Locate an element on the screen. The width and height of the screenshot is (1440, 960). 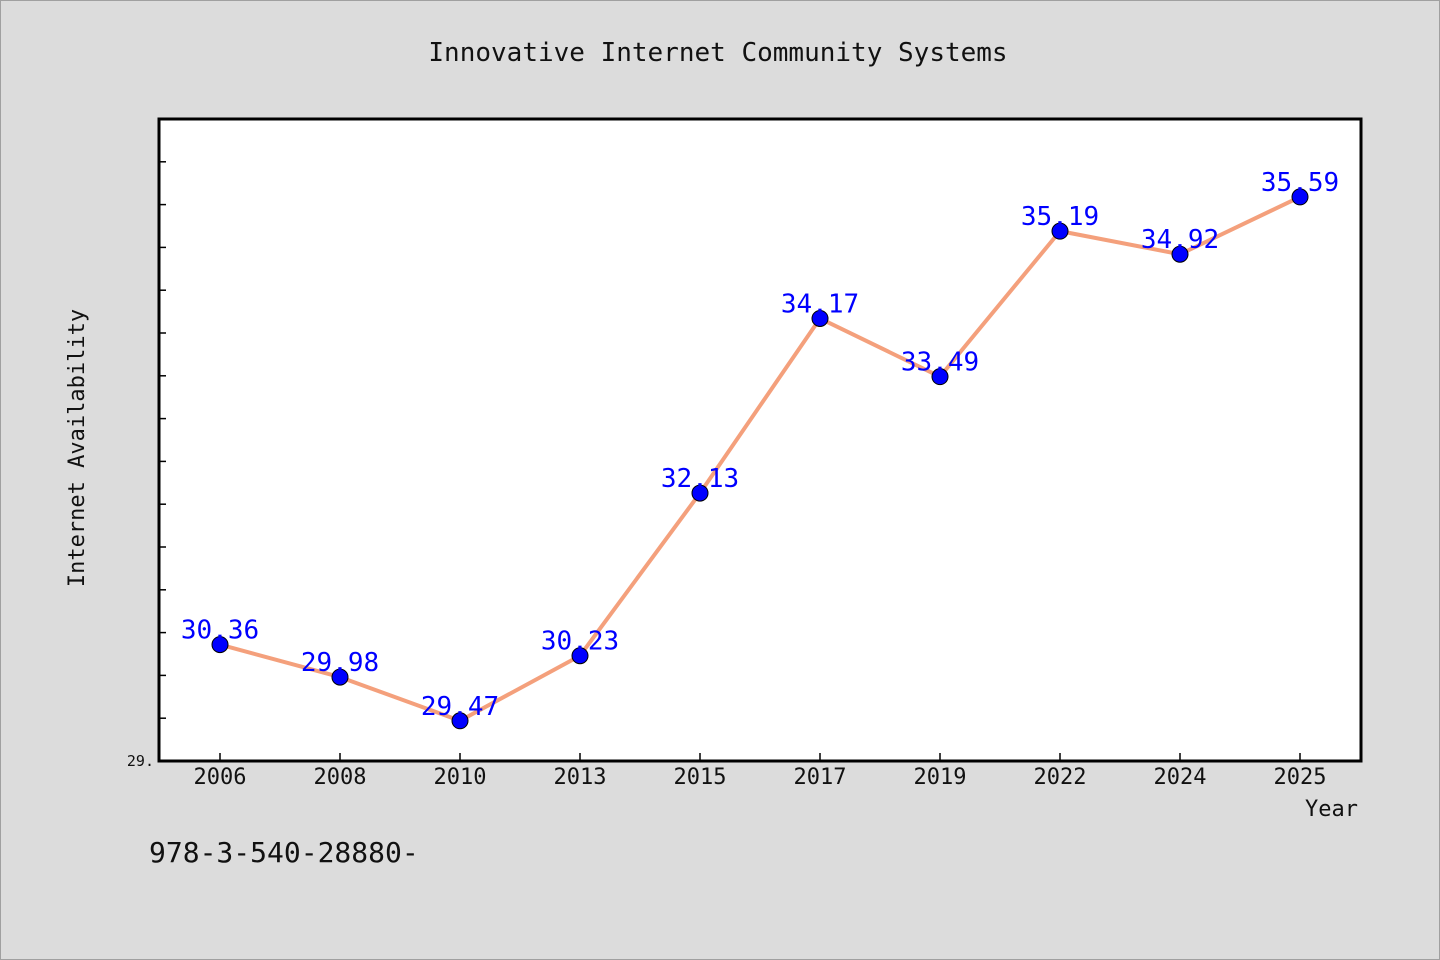
data-label: 34.17 is located at coordinates (820, 304).